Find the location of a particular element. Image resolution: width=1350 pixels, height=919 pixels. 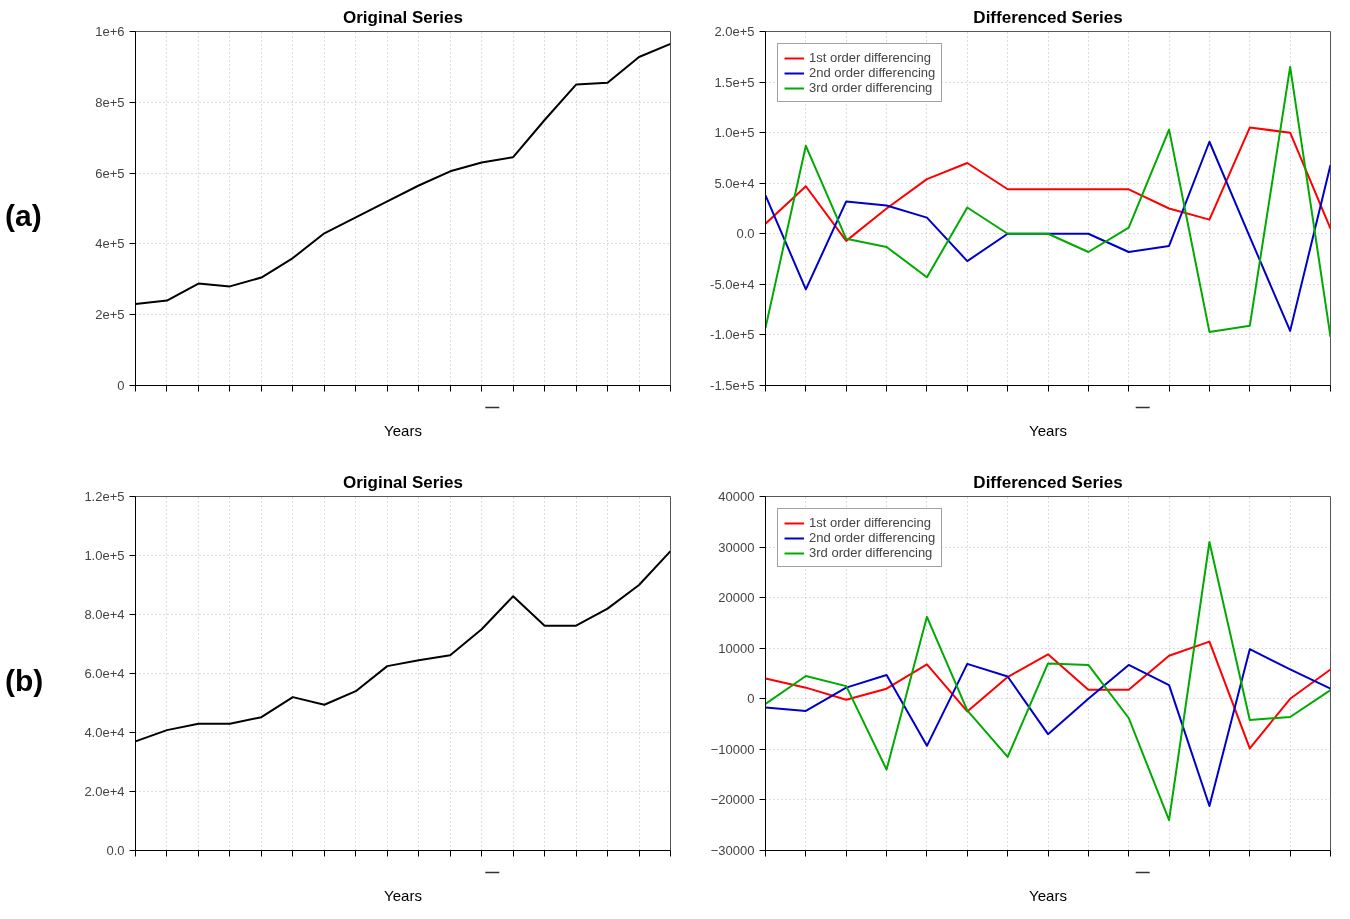

y-tick-label: 1.2e+5 is located at coordinates (104, 496).